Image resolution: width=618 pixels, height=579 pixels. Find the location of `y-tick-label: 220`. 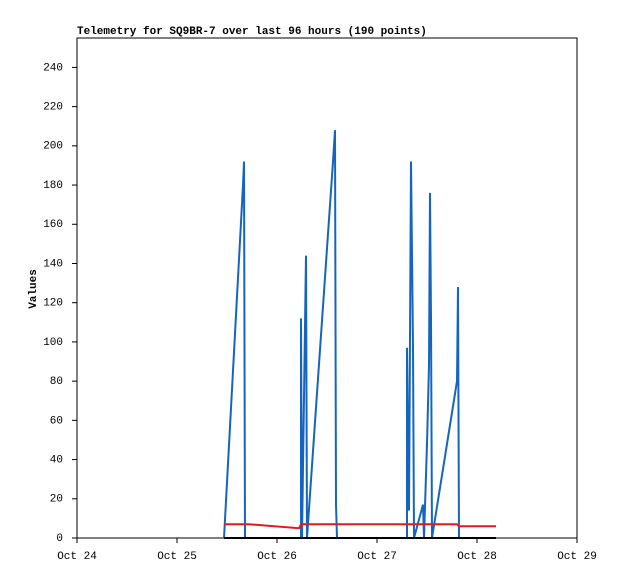

y-tick-label: 220 is located at coordinates (53, 108).